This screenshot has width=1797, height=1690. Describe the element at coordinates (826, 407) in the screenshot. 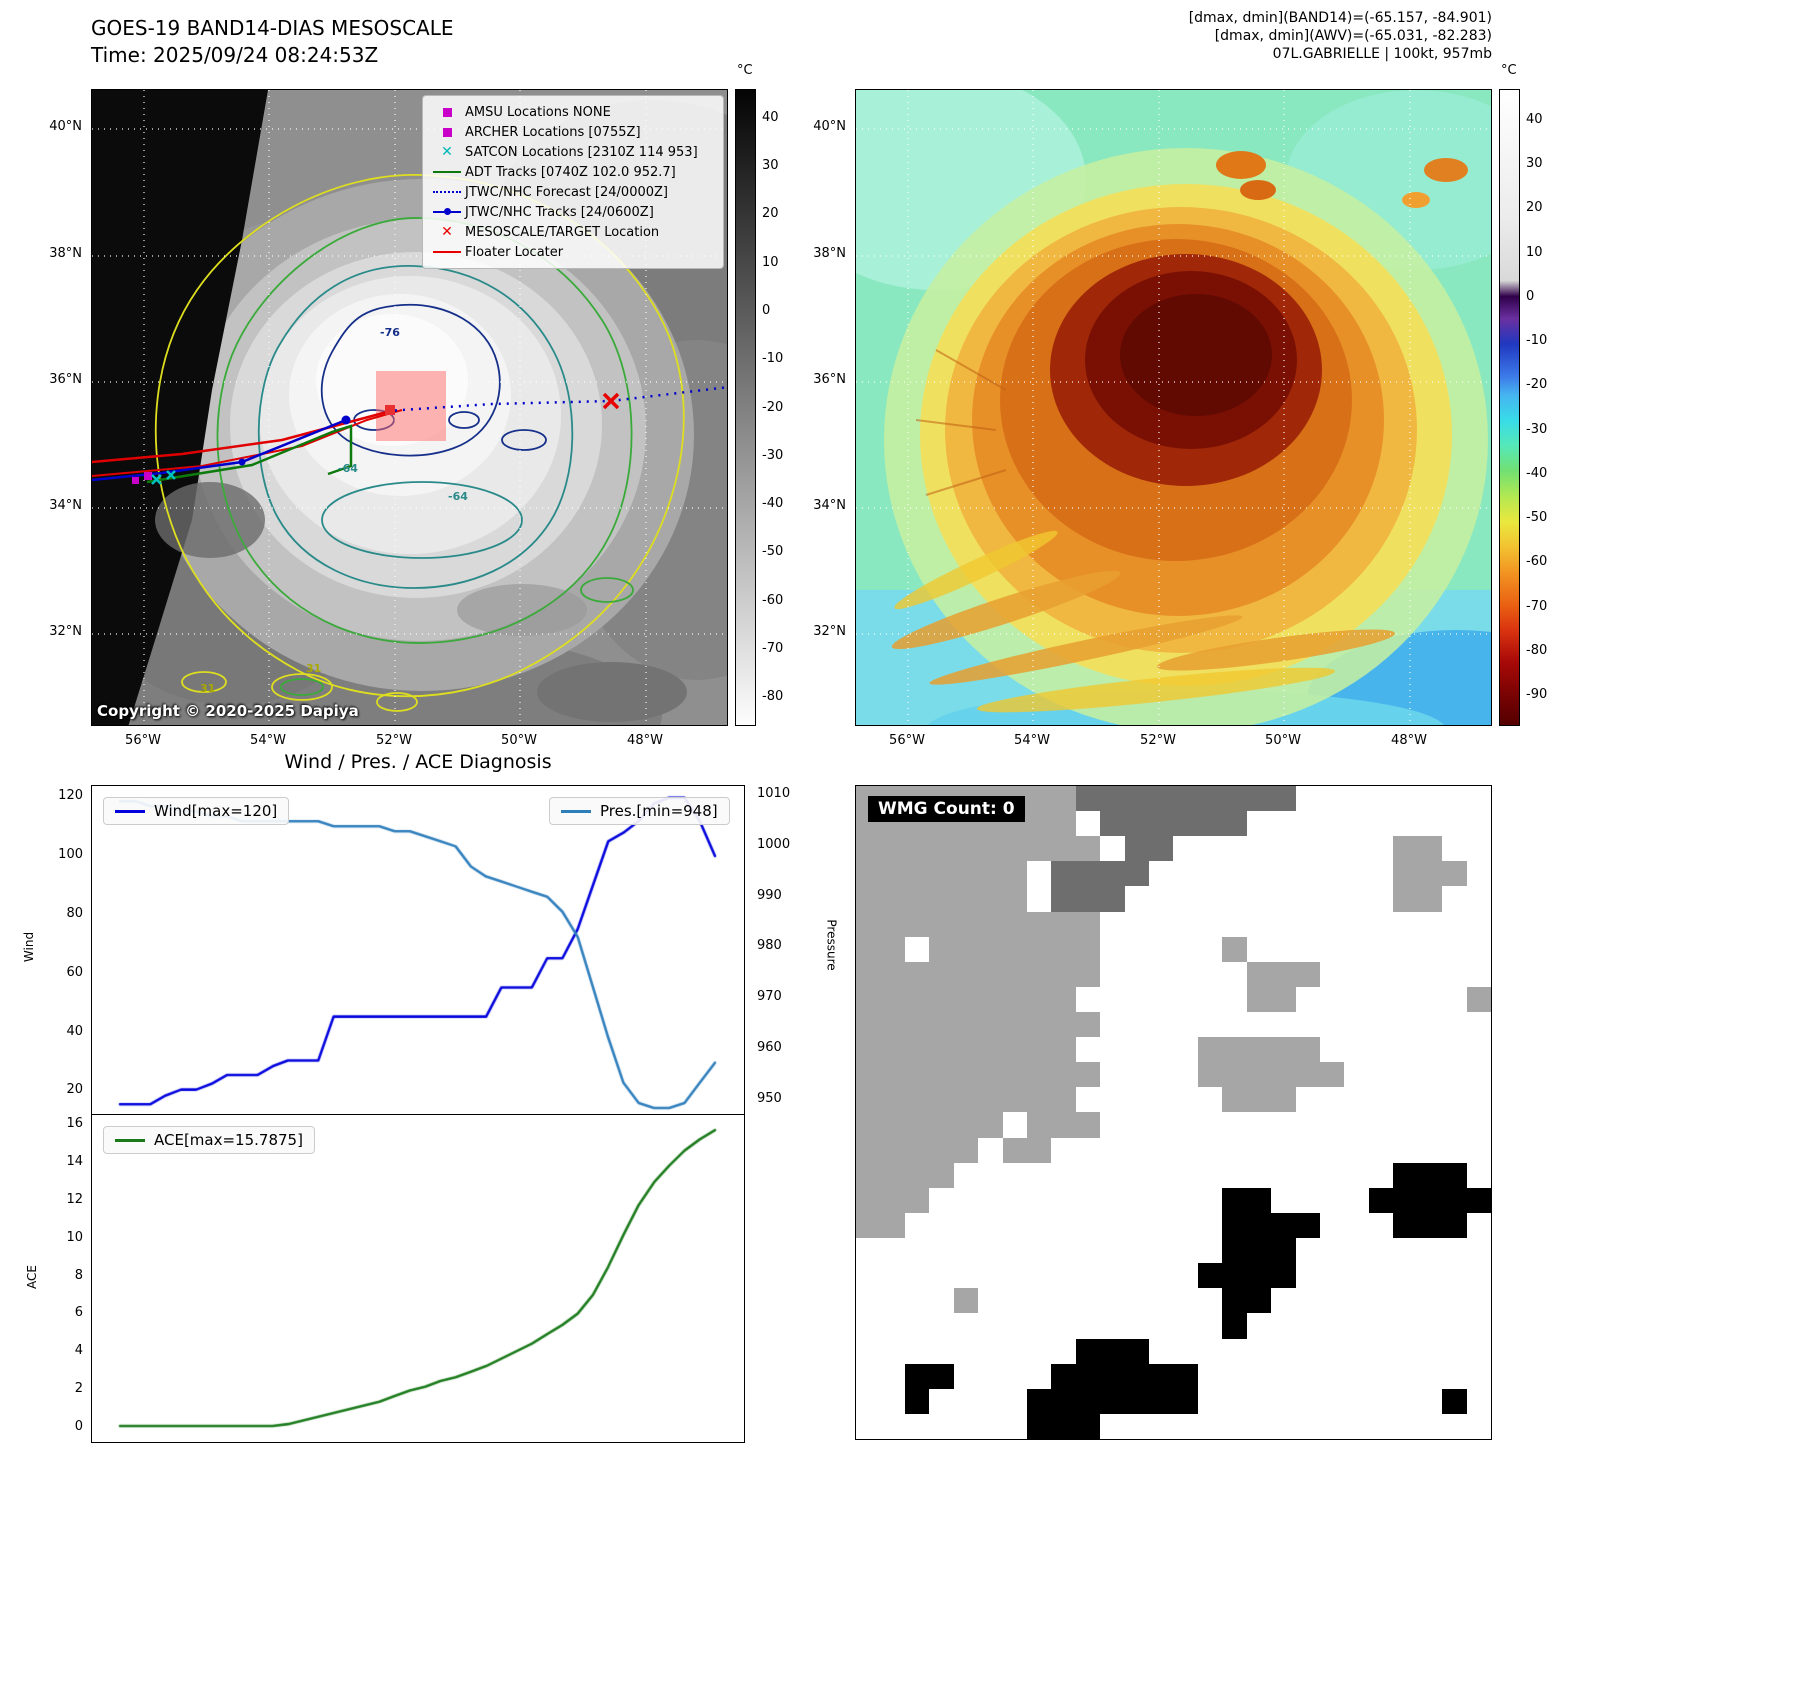

I see `awv-lat-axis: 40°N 38°N 36°N 34°N 32°N` at that location.